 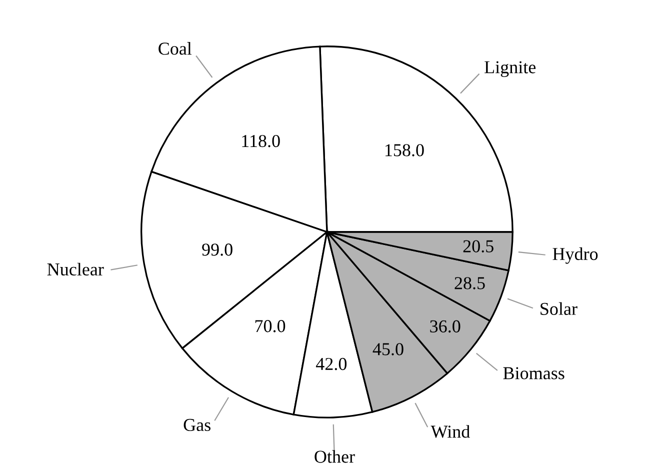 I want to click on data-label: 36.0, so click(x=445, y=326).